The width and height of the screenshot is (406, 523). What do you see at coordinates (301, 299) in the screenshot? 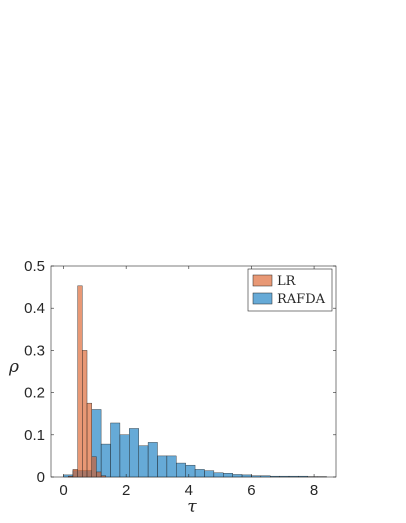
I see `legend-label-rafda: RAFDA` at bounding box center [301, 299].